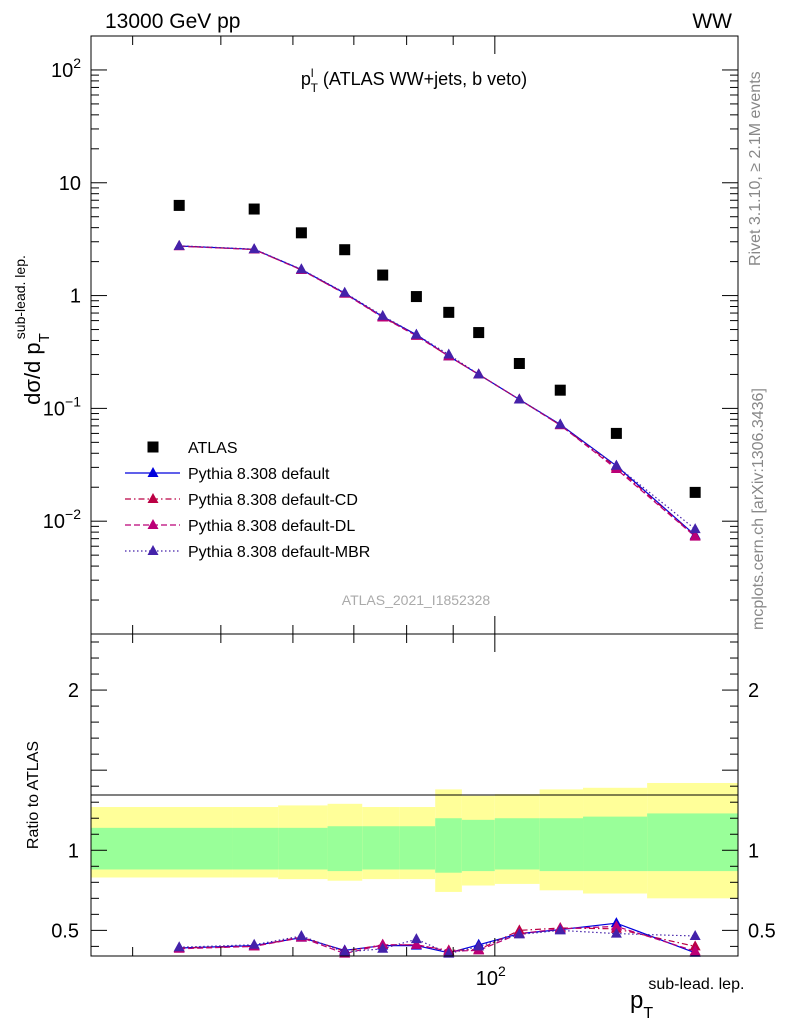 Image resolution: width=786 pixels, height=1024 pixels. What do you see at coordinates (414, 80) in the screenshot?
I see `plot-title: pl T (ATLAS WW+jets, b veto)` at bounding box center [414, 80].